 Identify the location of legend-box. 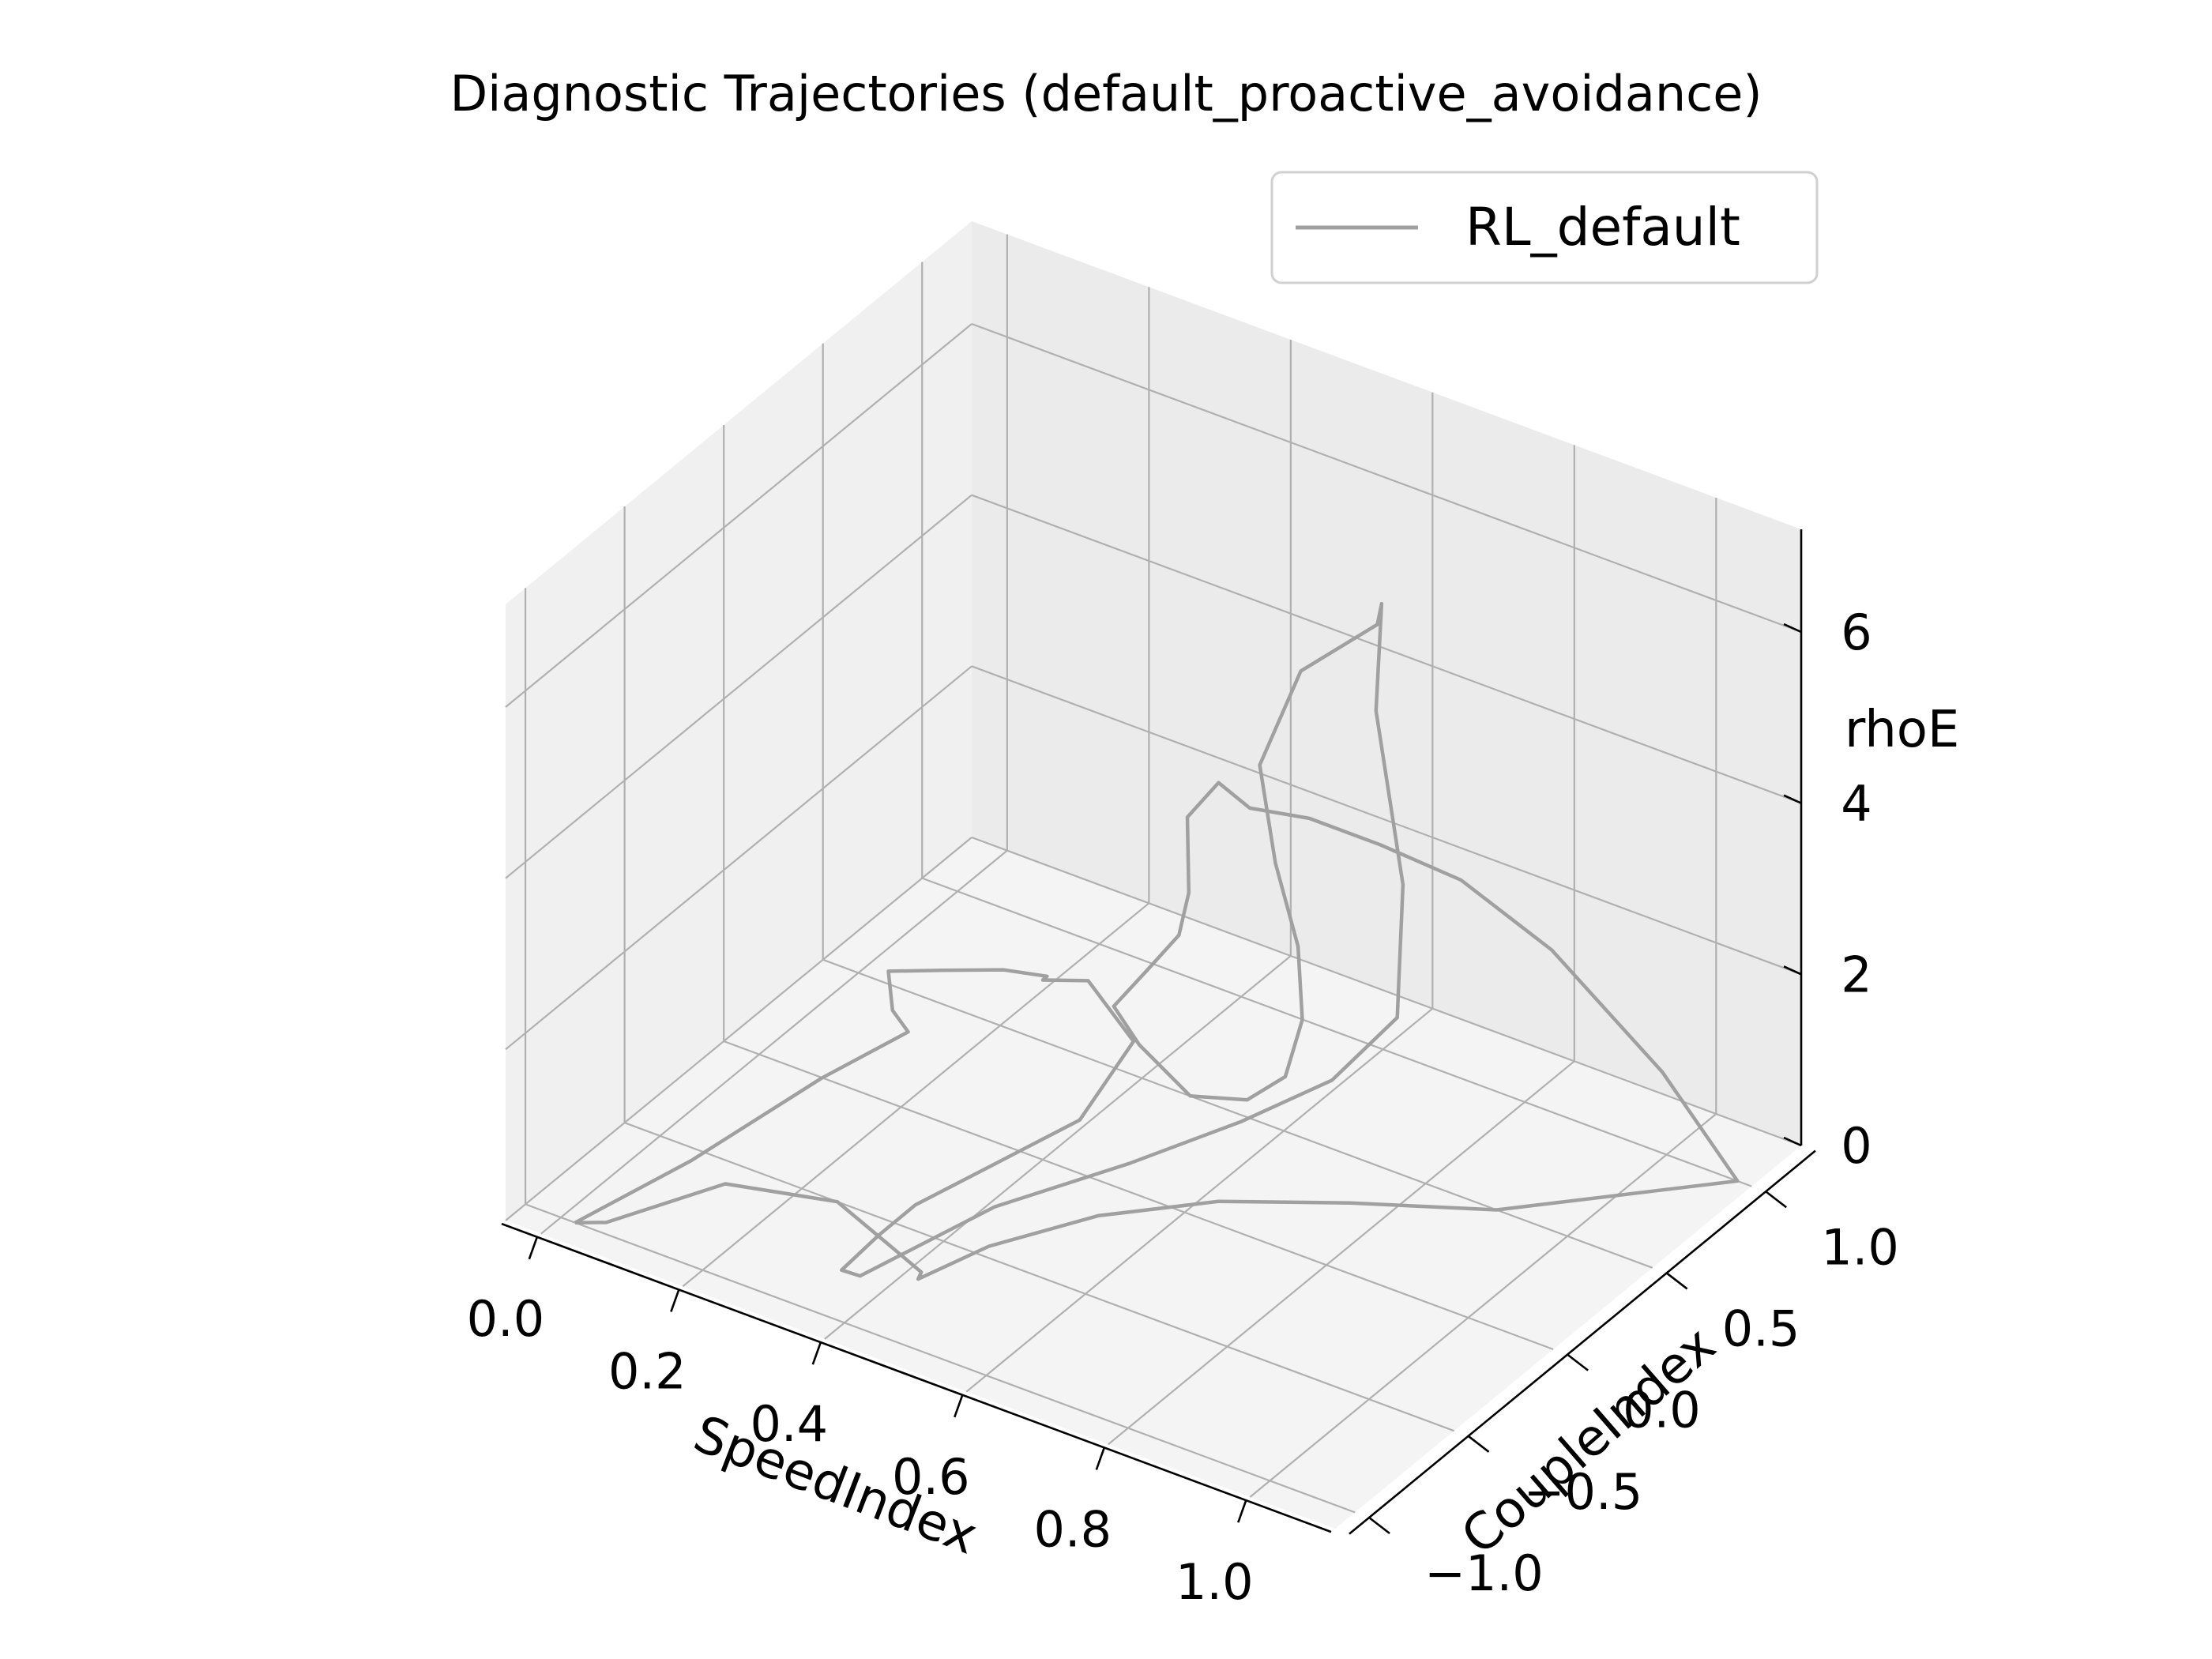
(1545, 228).